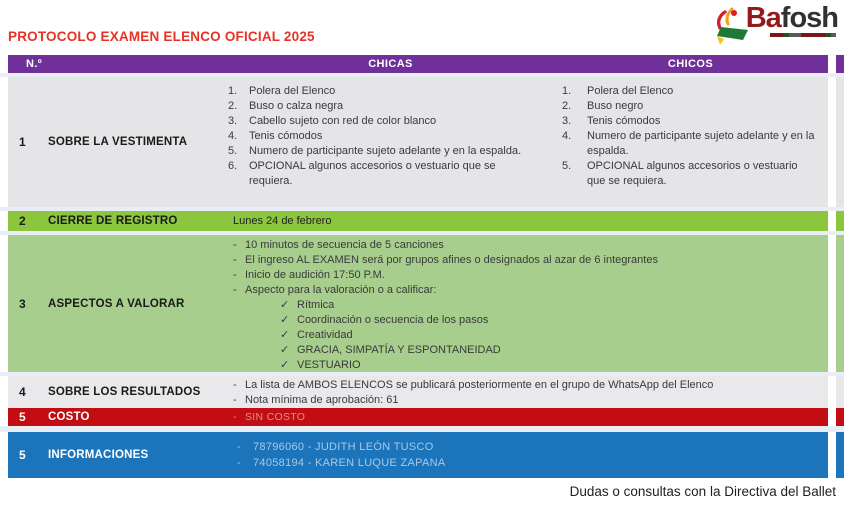  Describe the element at coordinates (34, 64) in the screenshot. I see `header-num: N.º` at that location.